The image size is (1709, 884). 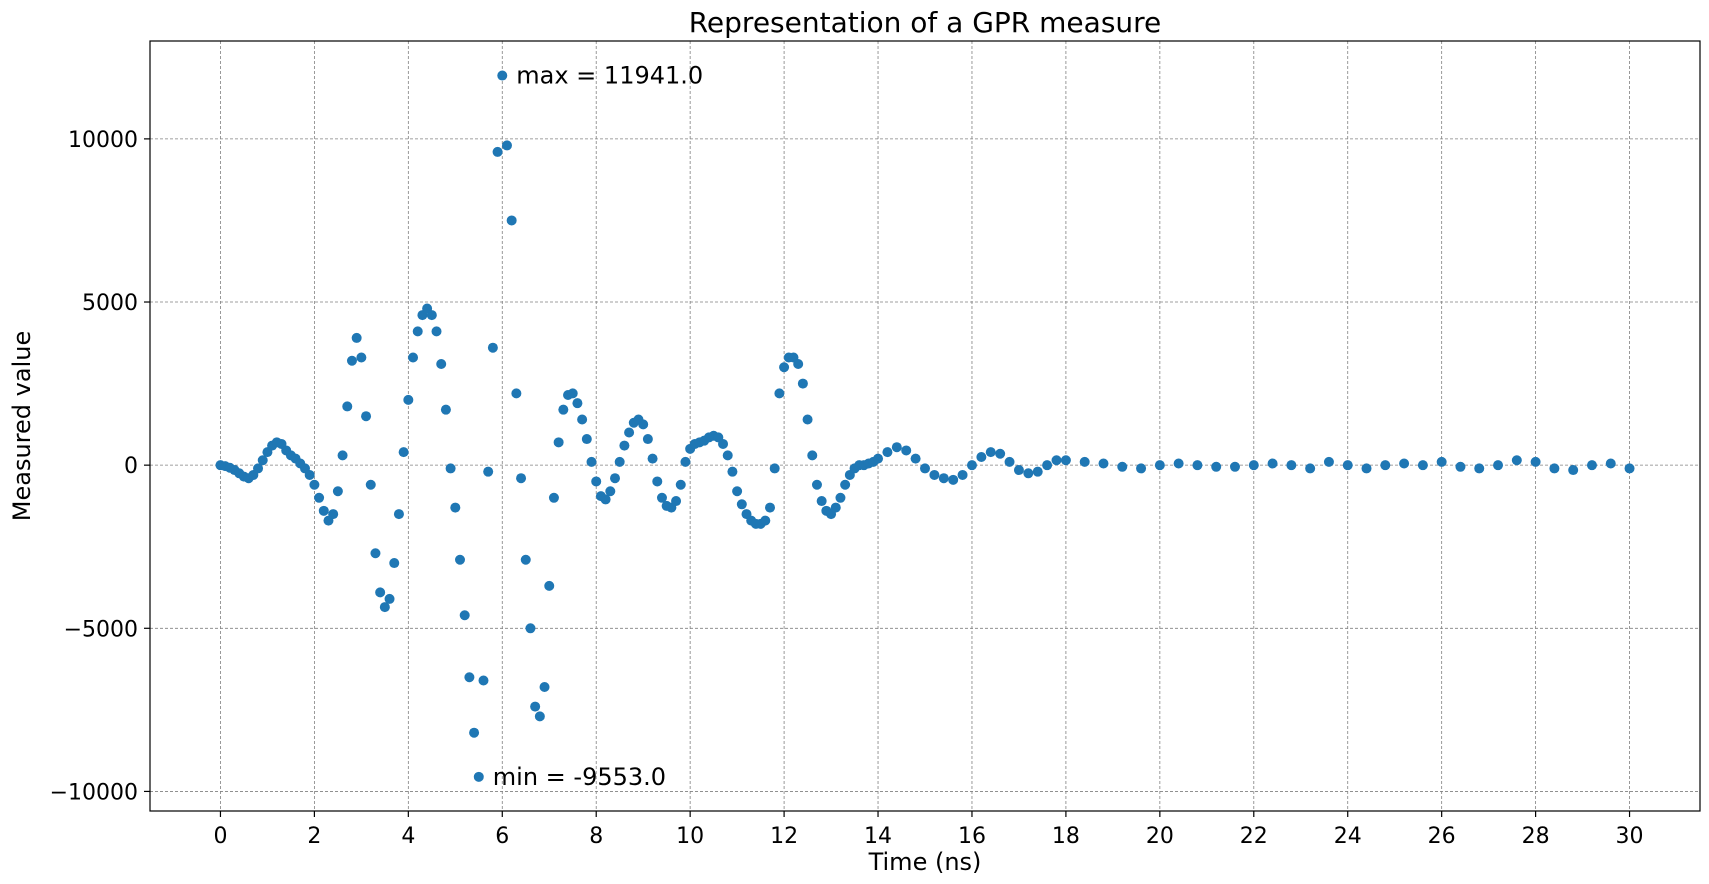 I want to click on x-tick-label: 16, so click(x=972, y=836).